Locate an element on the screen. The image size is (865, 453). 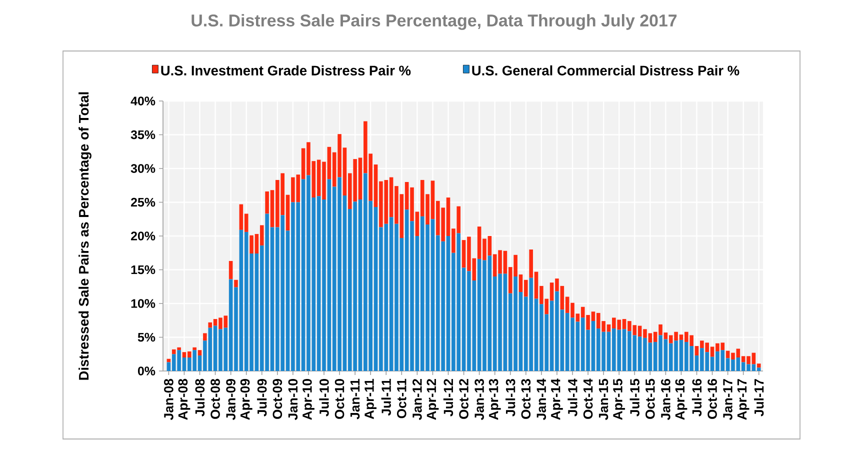
y-tick-label: 30% is located at coordinates (143, 168).